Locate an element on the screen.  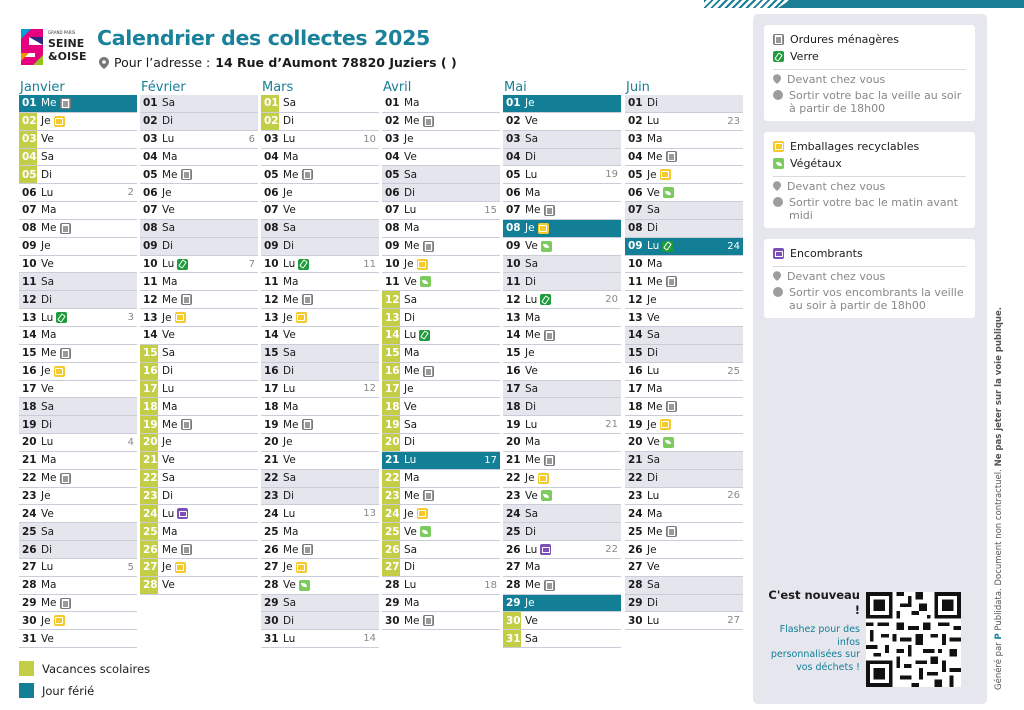
day-row: 25 Ma is located at coordinates (199, 532).